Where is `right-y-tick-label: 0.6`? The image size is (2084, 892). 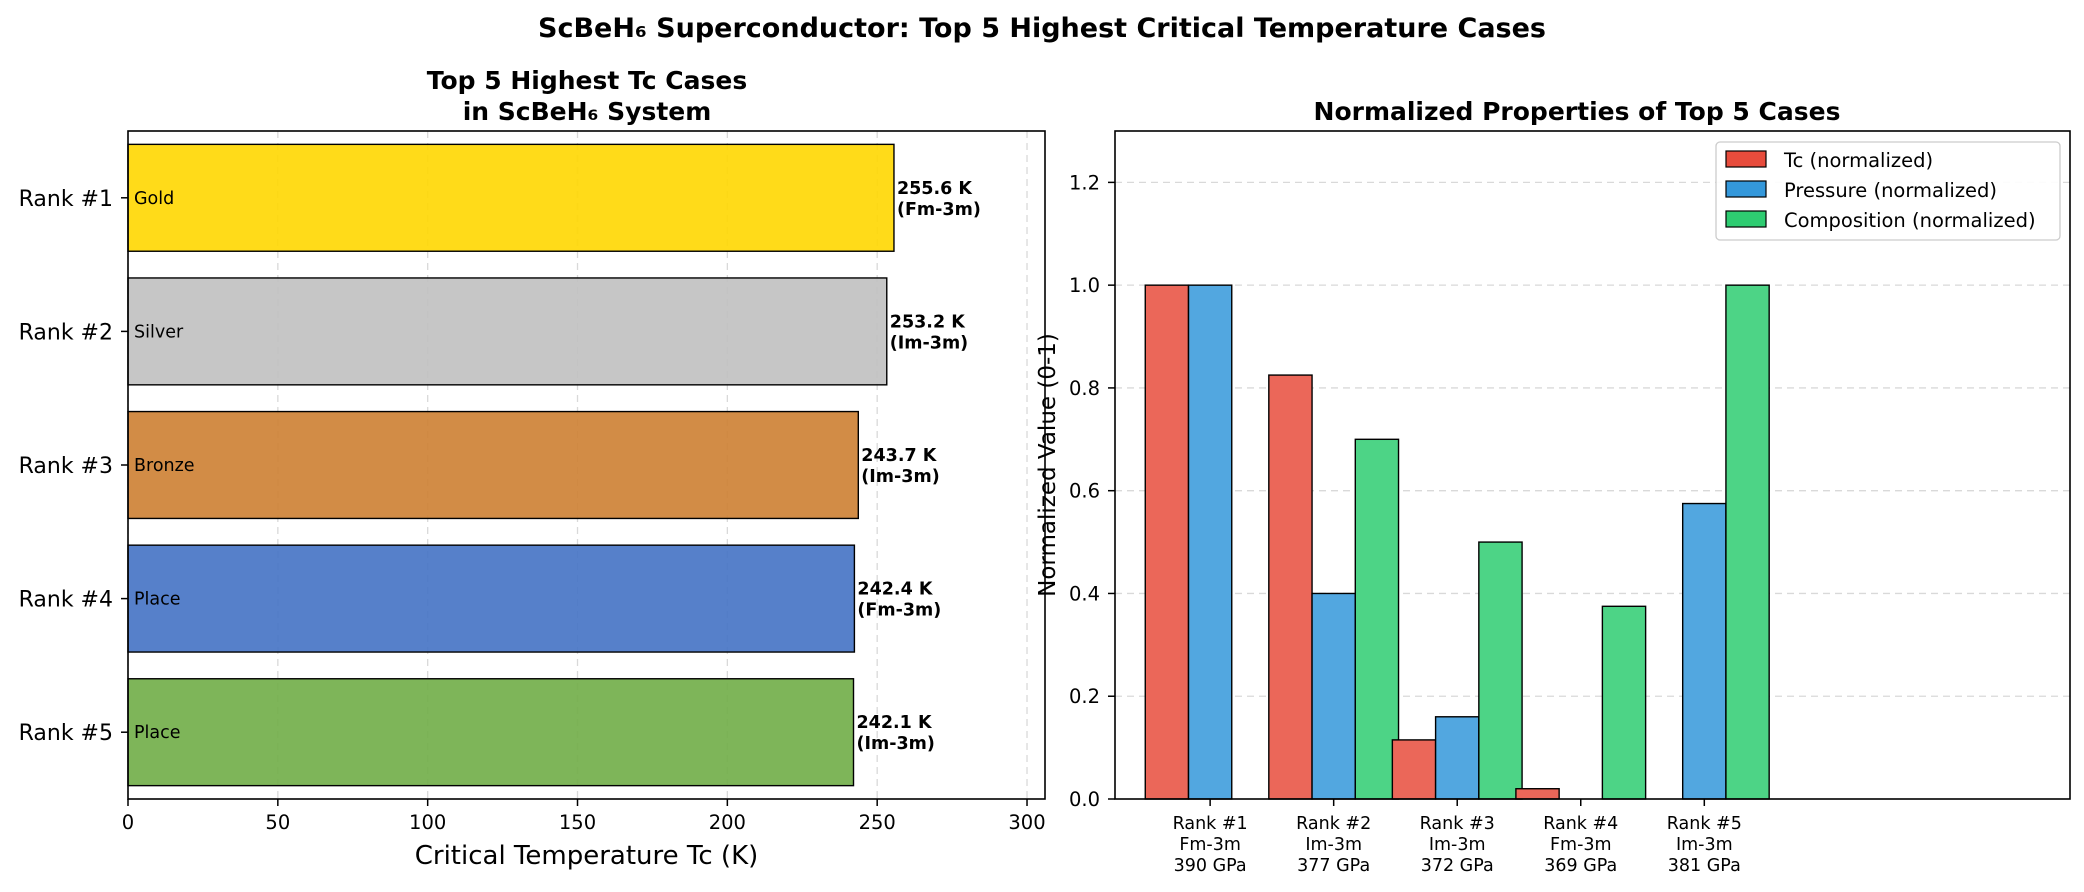 right-y-tick-label: 0.6 is located at coordinates (1084, 491).